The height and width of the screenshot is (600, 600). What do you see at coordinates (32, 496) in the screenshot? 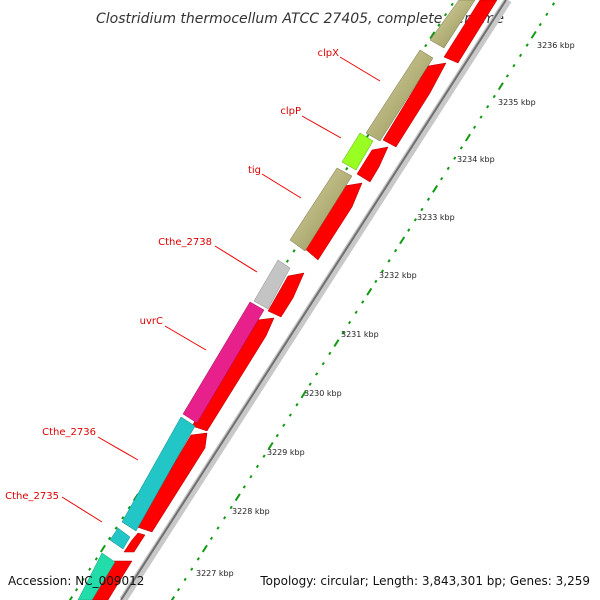
I see `gene-label-cthe-2735: Cthe_2735` at bounding box center [32, 496].